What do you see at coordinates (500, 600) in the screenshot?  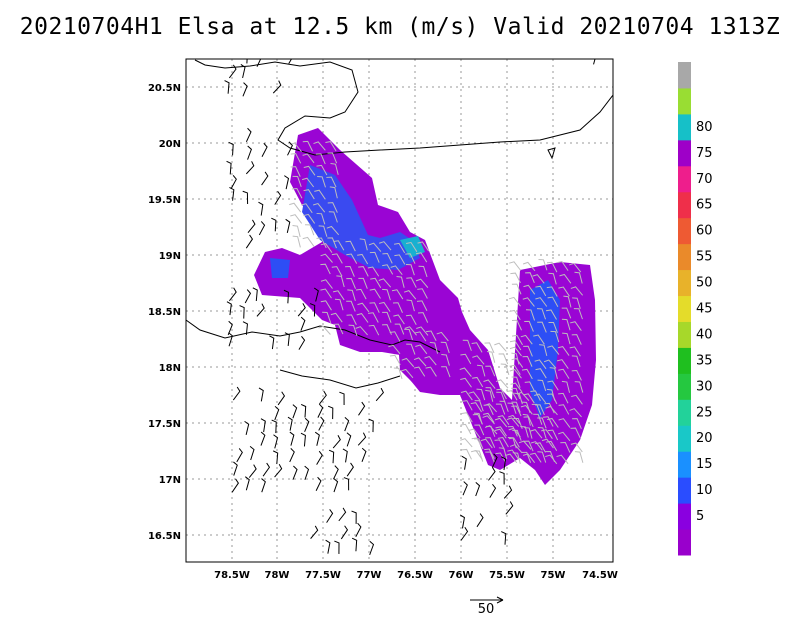 I see `reference-arrowhead` at bounding box center [500, 600].